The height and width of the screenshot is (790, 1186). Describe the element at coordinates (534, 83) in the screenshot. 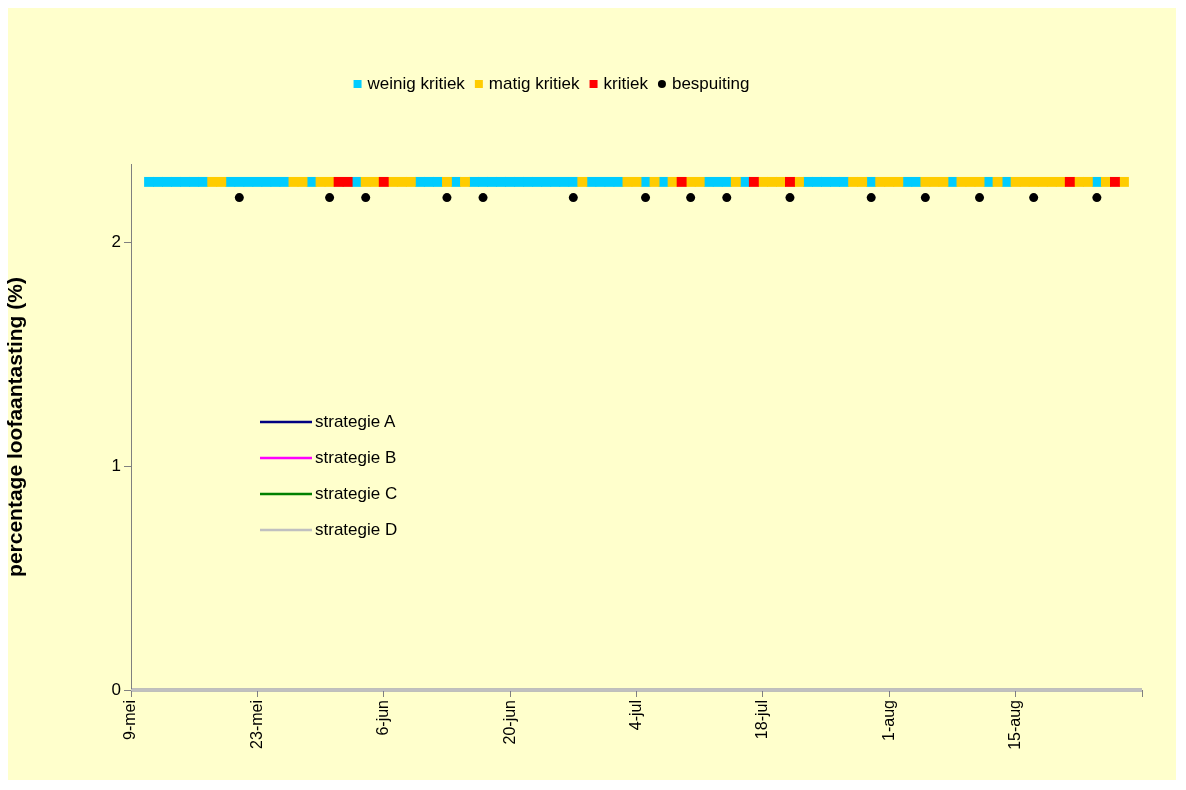

I see `legend-label: matig kritiek` at that location.